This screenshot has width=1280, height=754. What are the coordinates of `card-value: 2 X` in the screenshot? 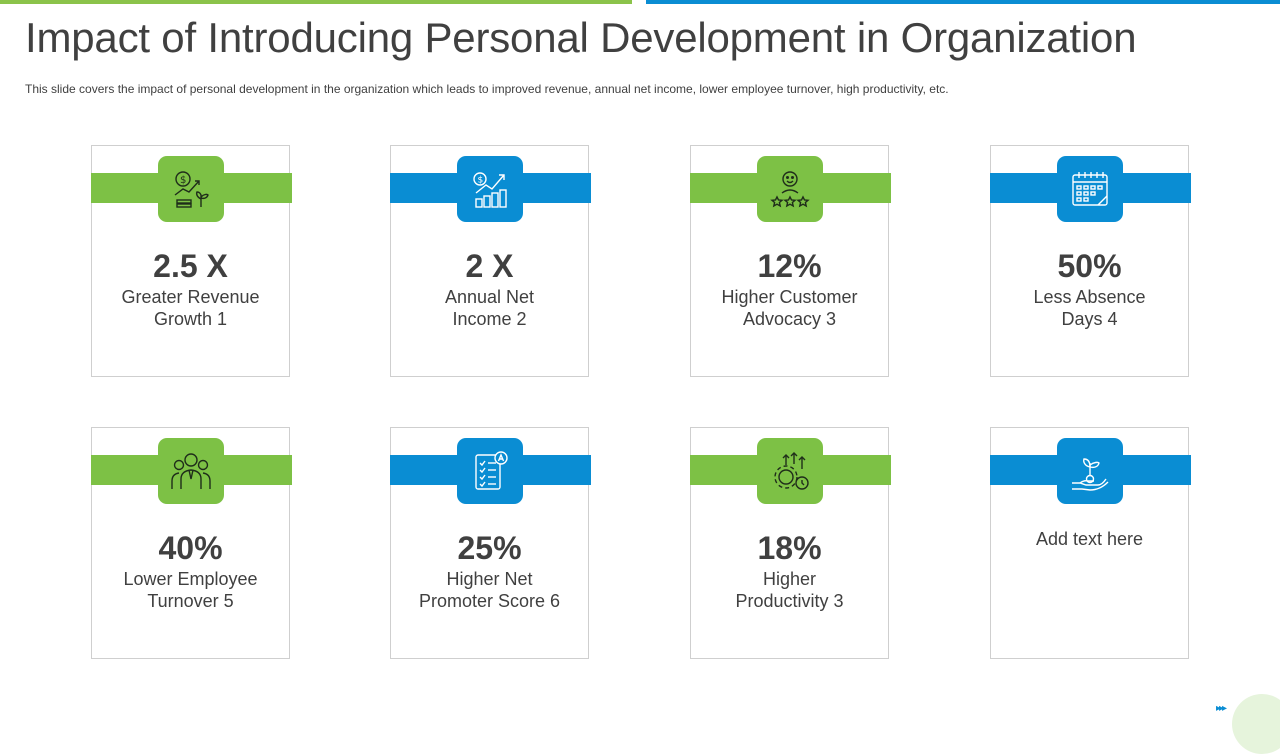 It's located at (489, 266).